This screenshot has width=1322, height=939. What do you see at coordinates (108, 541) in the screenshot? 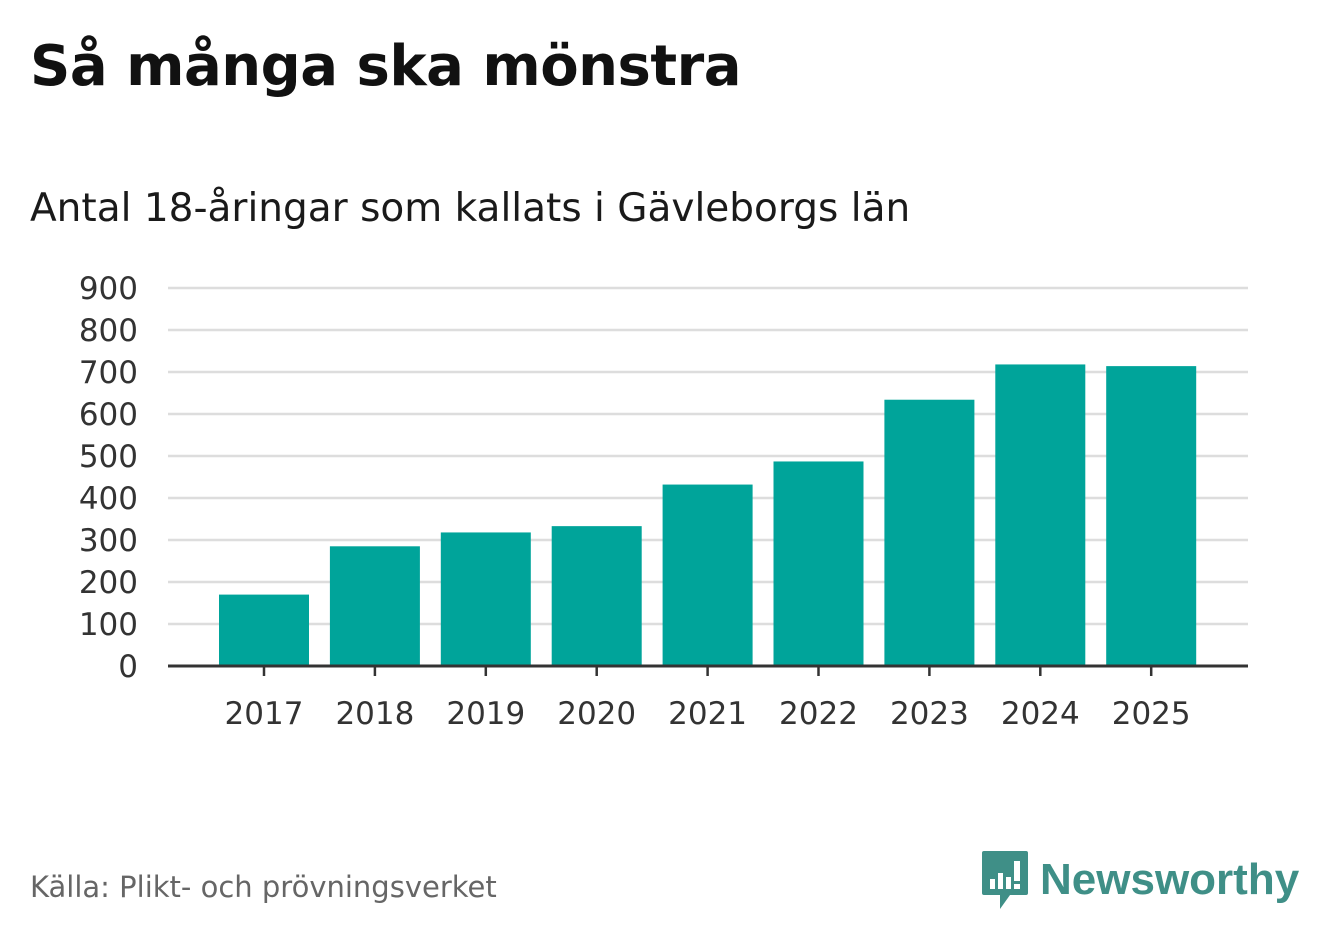
I see `y-tick-label-300: 300` at bounding box center [108, 541].